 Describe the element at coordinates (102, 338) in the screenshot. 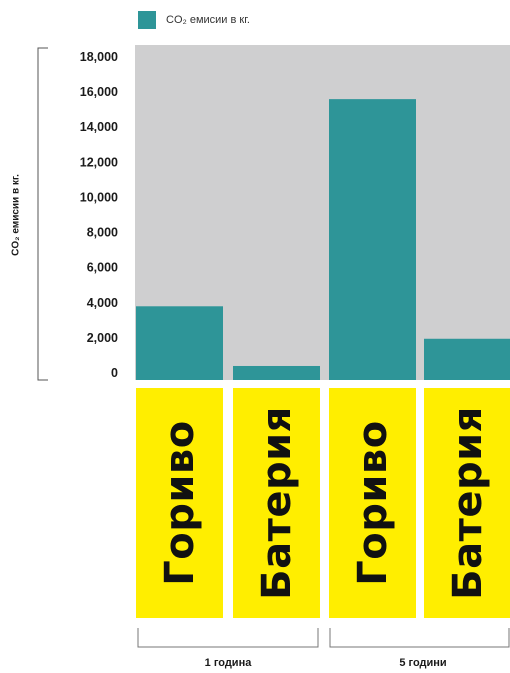

I see `y-tick-label: 2,000` at that location.